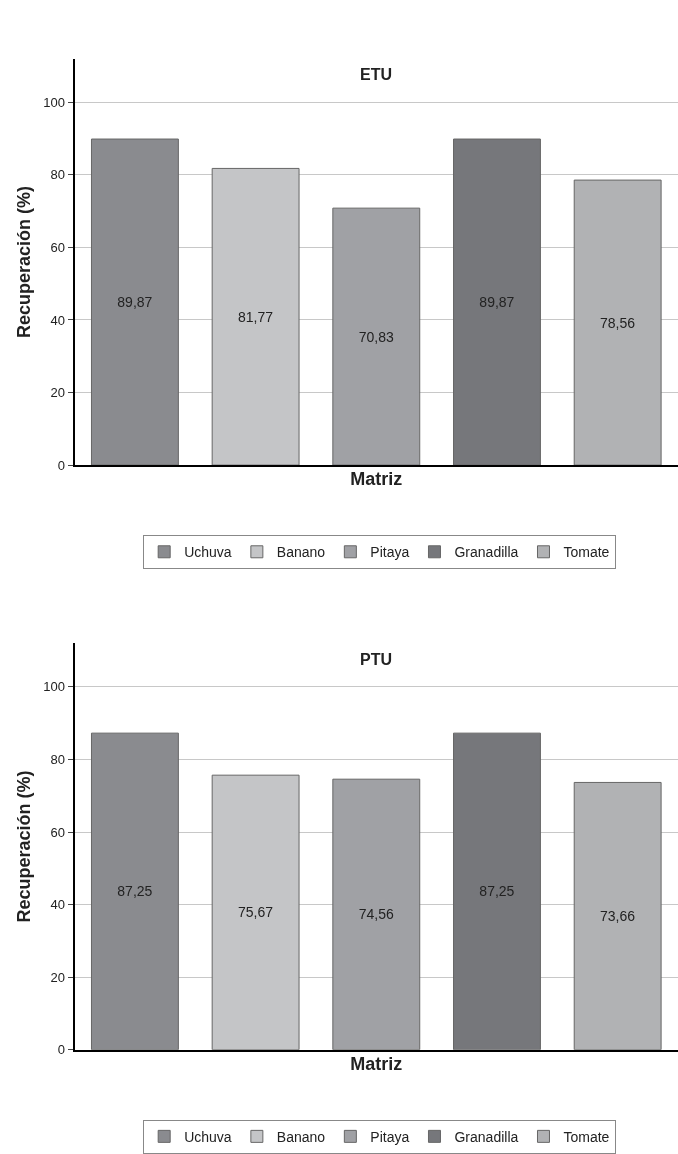 The image size is (678, 1154). Describe the element at coordinates (376, 336) in the screenshot. I see `data-label: 70,83` at that location.